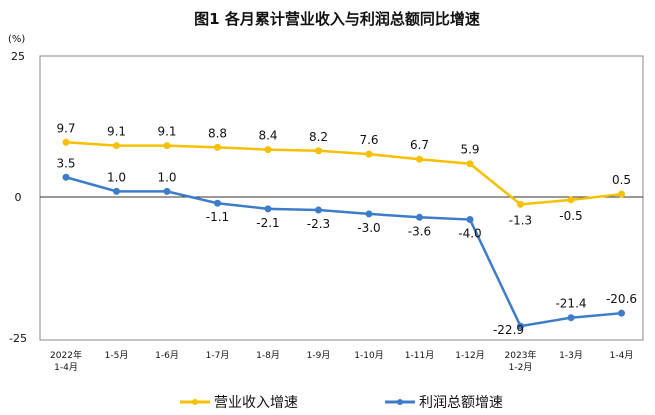 This screenshot has width=655, height=415. I want to click on data-label: 8.2, so click(318, 137).